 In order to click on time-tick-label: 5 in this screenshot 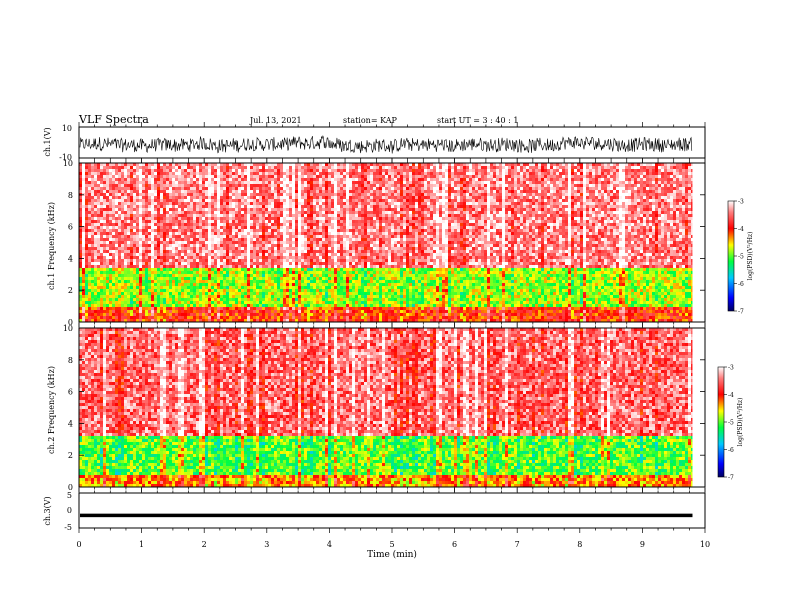, I will do `click(391, 544)`.